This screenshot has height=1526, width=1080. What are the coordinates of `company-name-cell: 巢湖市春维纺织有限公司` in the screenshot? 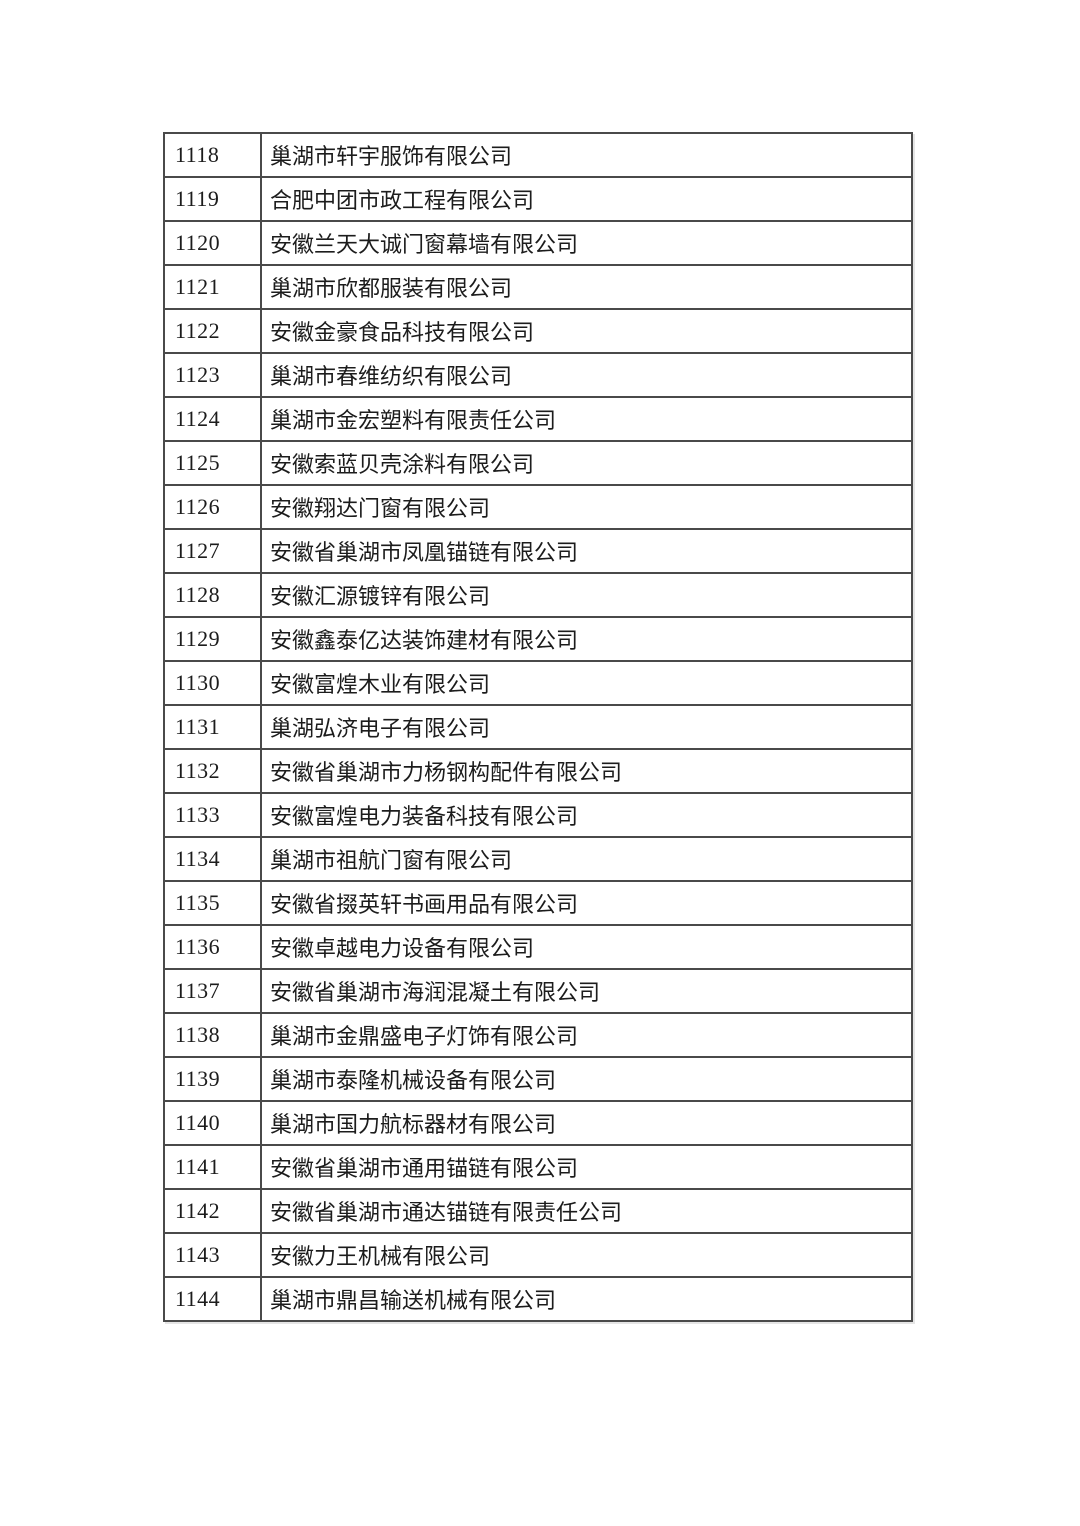 It's located at (586, 375).